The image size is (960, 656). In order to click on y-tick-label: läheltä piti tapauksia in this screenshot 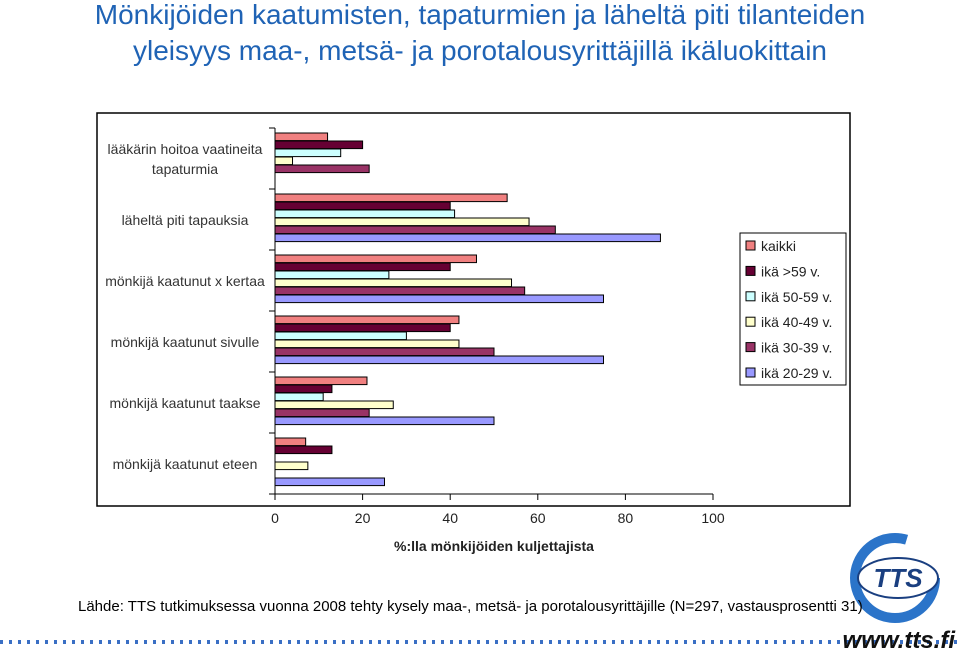, I will do `click(185, 219)`.